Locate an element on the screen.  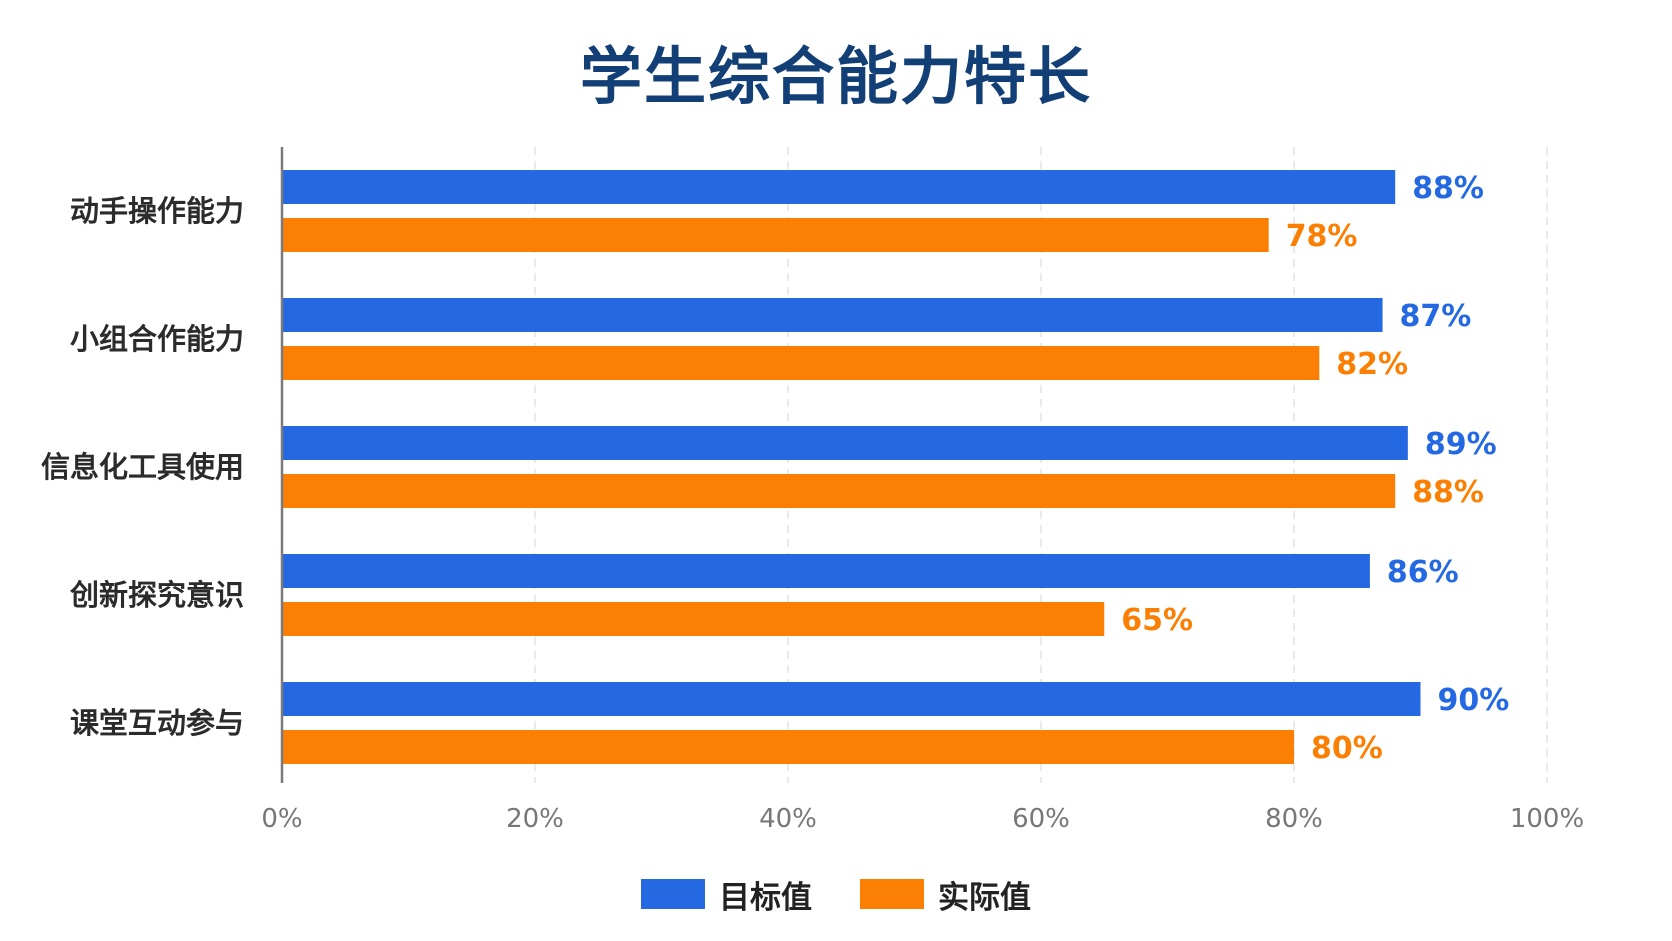
legend-label-target: 目标值 is located at coordinates (765, 897).